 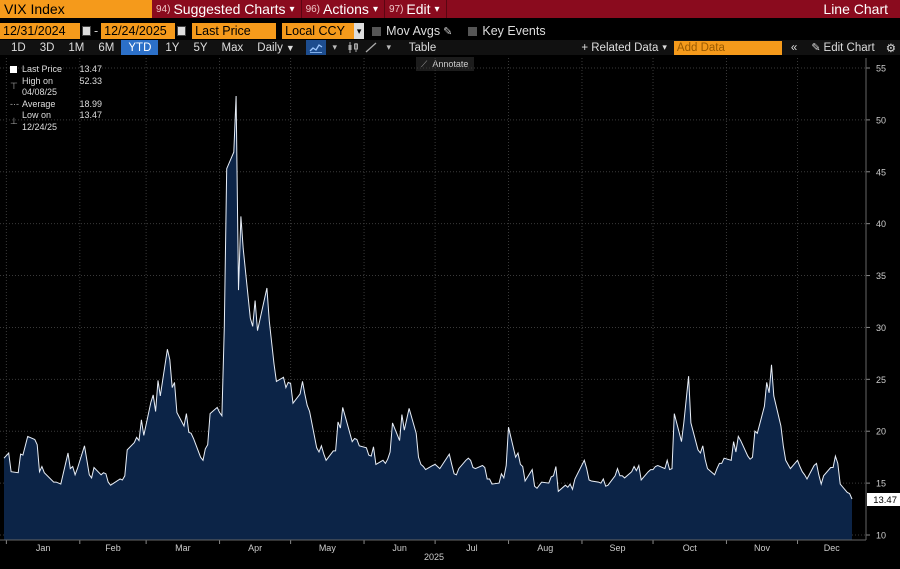 I want to click on y-tick-label: 45, so click(x=881, y=172).